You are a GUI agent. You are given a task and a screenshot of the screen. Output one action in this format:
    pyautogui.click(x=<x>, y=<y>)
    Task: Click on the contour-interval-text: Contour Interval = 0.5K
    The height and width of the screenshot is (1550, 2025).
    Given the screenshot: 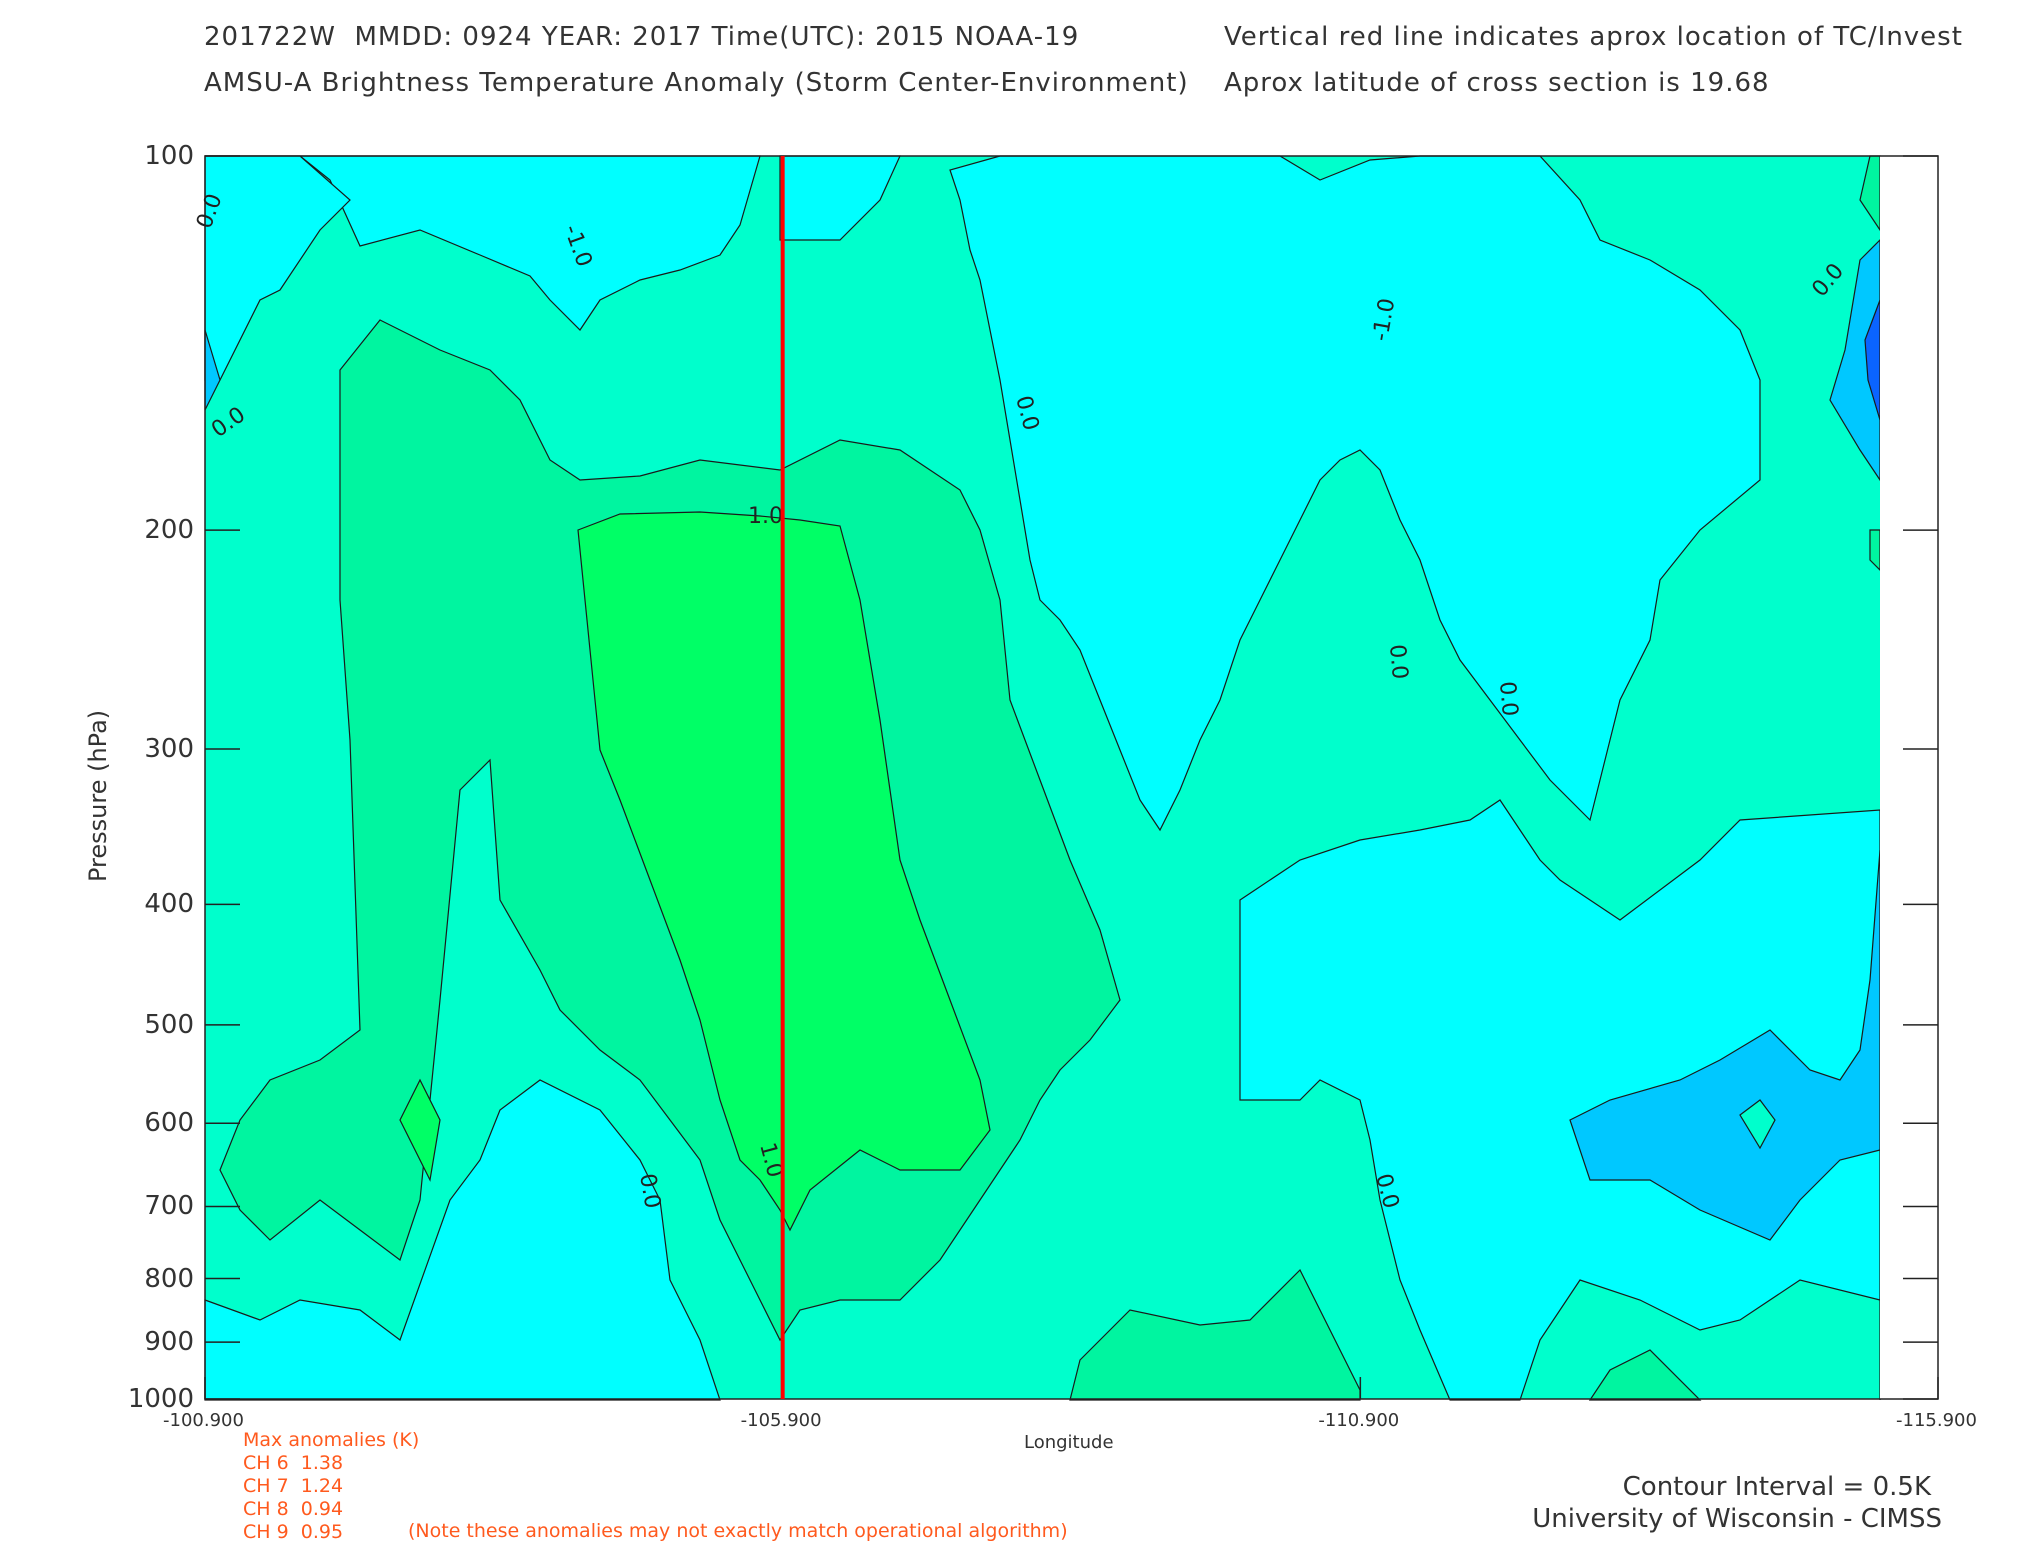 What is the action you would take?
    pyautogui.click(x=1776, y=1487)
    